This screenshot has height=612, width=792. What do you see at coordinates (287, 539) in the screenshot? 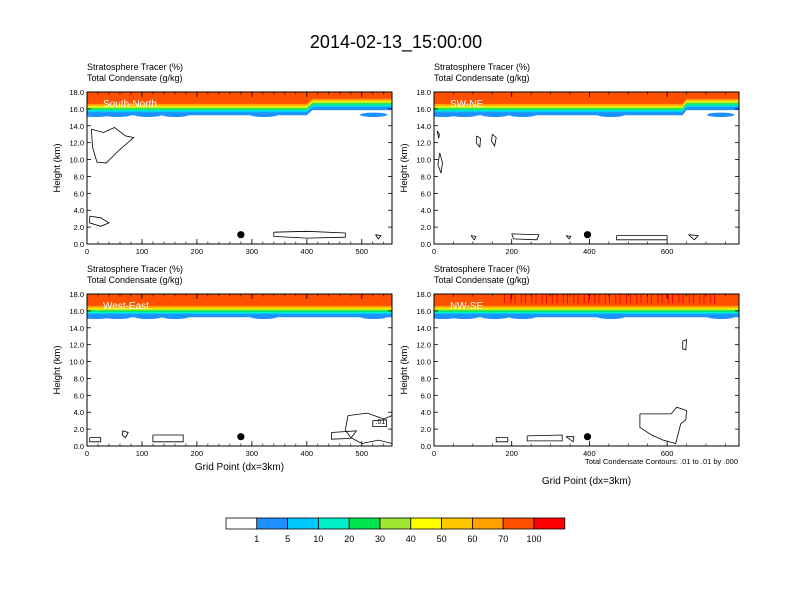
I see `colorbar-label: 5` at bounding box center [287, 539].